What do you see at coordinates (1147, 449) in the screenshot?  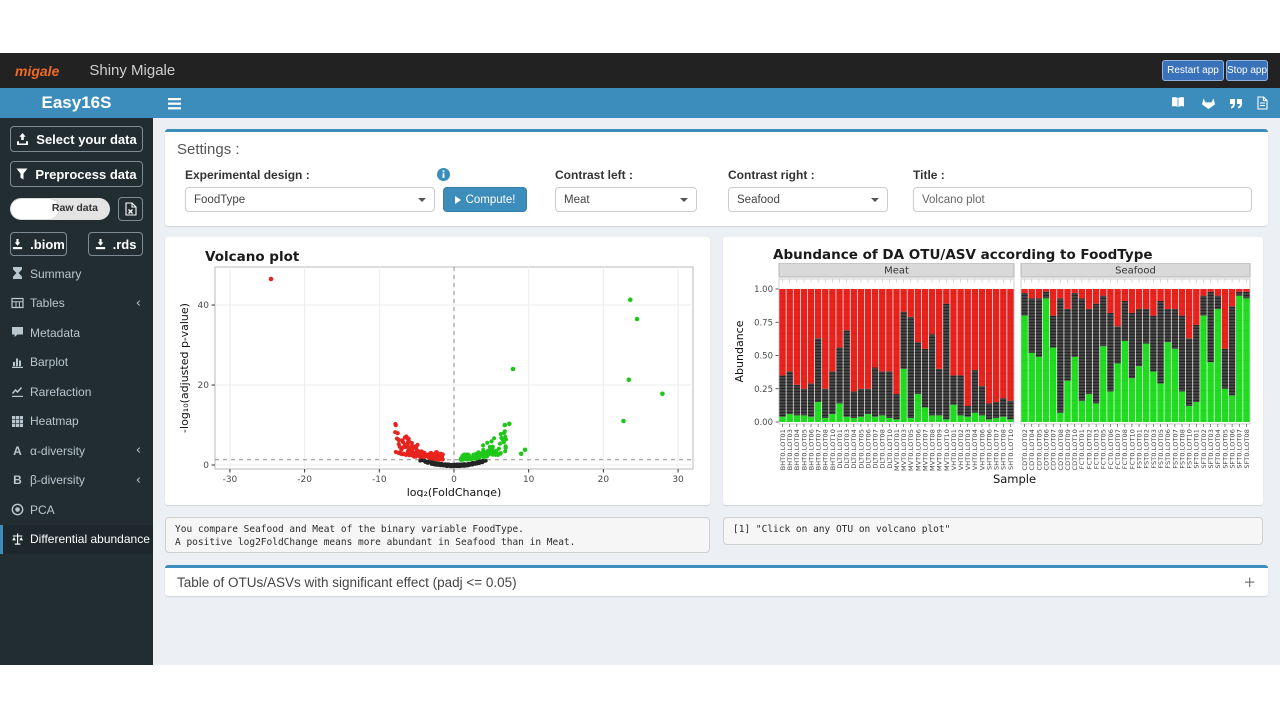 I see `svg-text: FST0.LOT02` at bounding box center [1147, 449].